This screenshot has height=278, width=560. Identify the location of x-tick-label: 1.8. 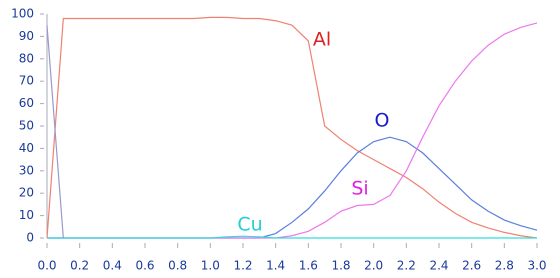
(340, 266).